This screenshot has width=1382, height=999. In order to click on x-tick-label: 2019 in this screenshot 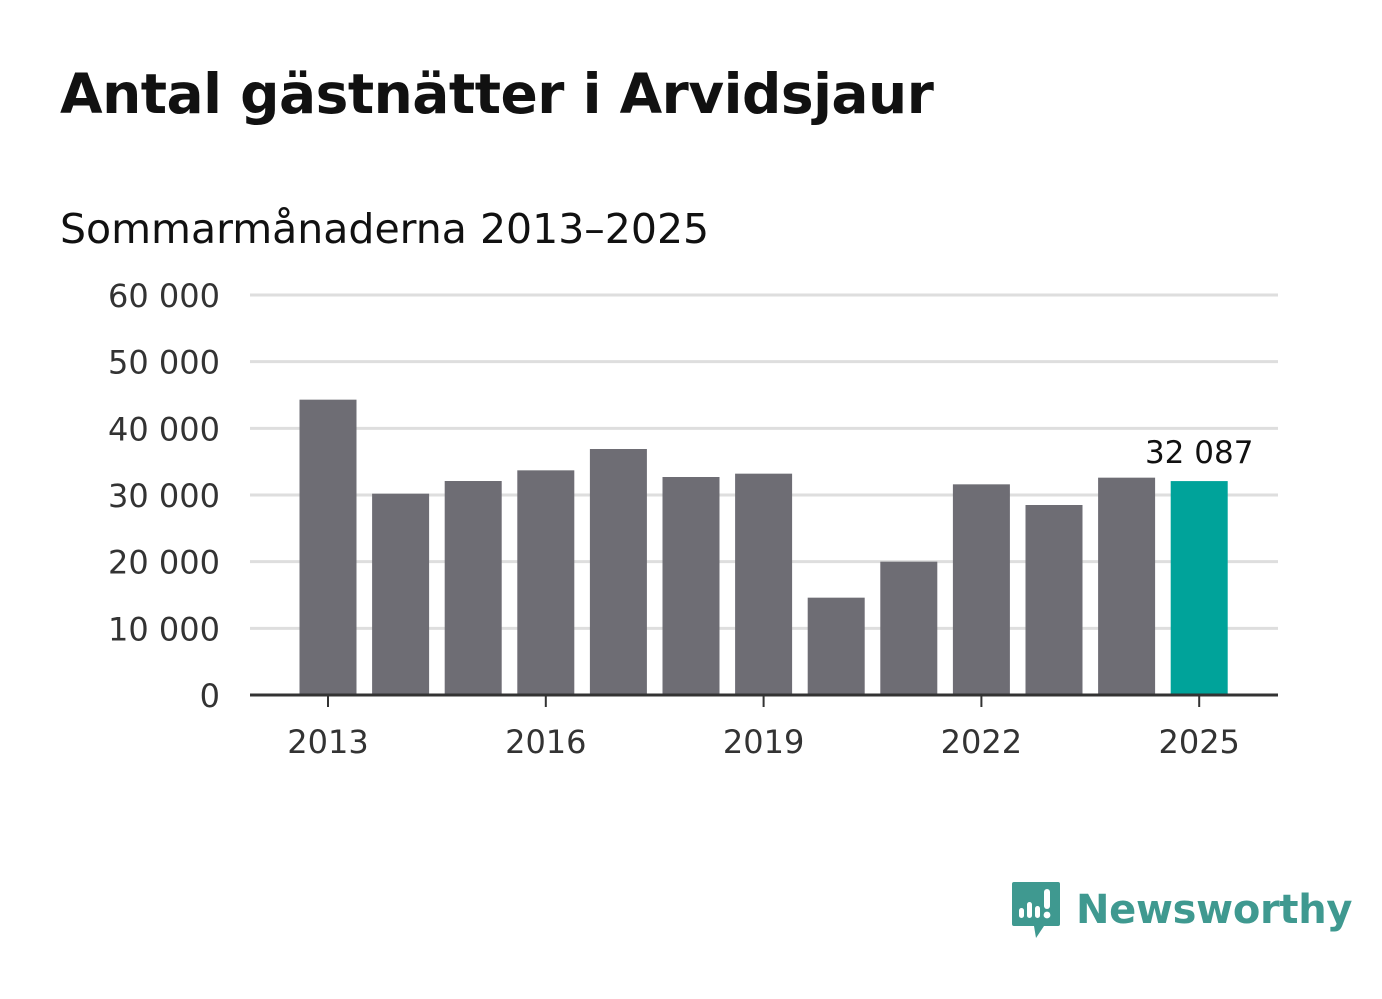, I will do `click(763, 742)`.